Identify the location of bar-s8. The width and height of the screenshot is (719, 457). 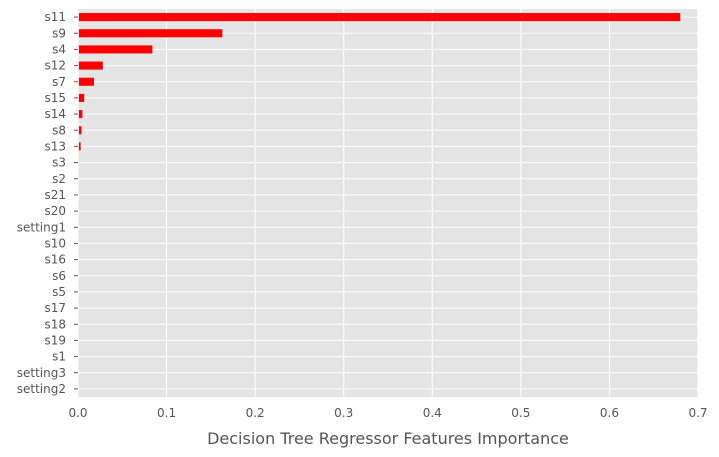
(80, 130).